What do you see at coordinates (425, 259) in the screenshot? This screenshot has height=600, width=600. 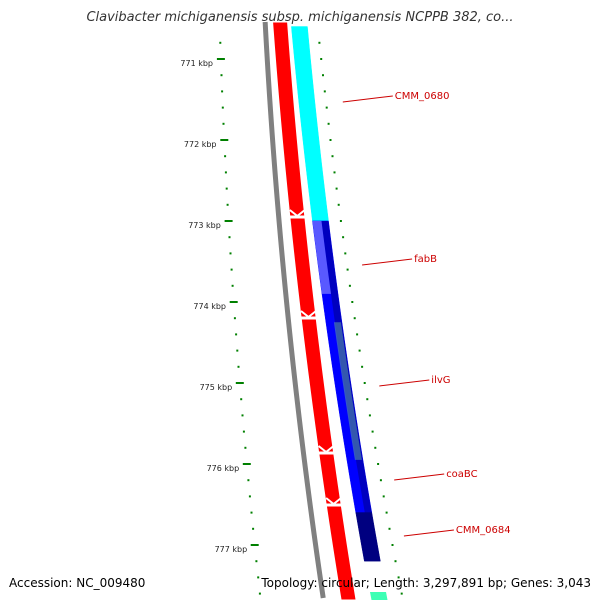 I see `gene-label-fabb: fabB` at bounding box center [425, 259].